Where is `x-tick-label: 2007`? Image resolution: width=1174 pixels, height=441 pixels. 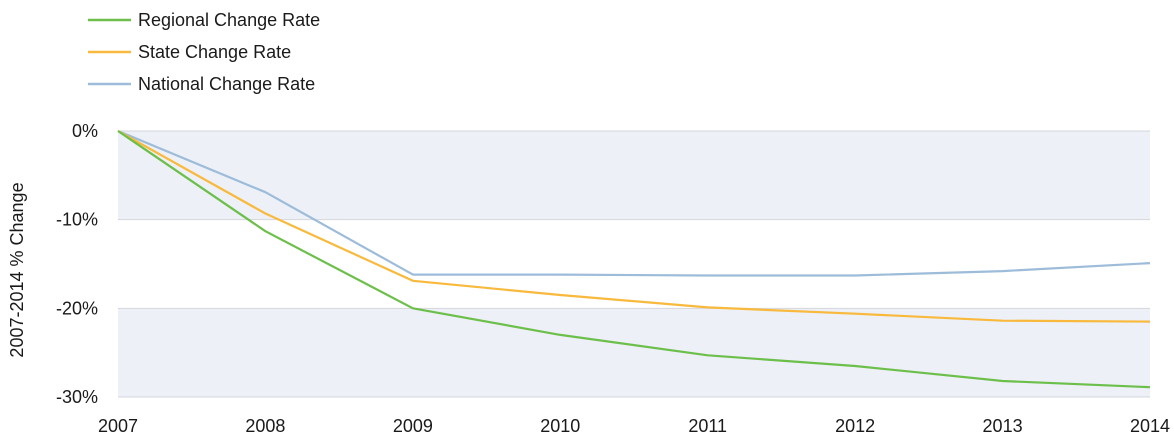 x-tick-label: 2007 is located at coordinates (118, 426).